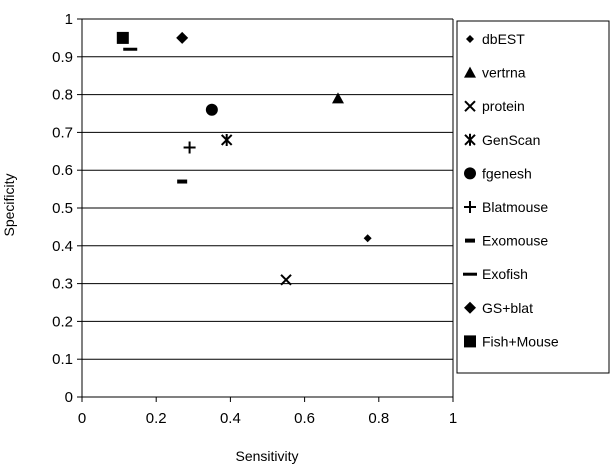 Image resolution: width=613 pixels, height=465 pixels. I want to click on y-tick-label: 0.5, so click(62, 208).